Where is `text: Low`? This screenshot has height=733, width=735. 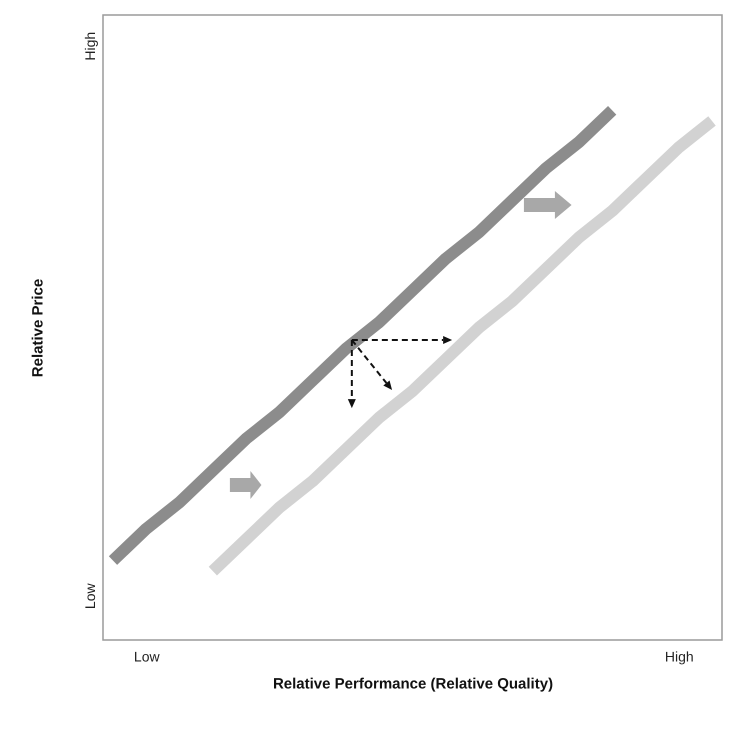
text: Low is located at coordinates (90, 596).